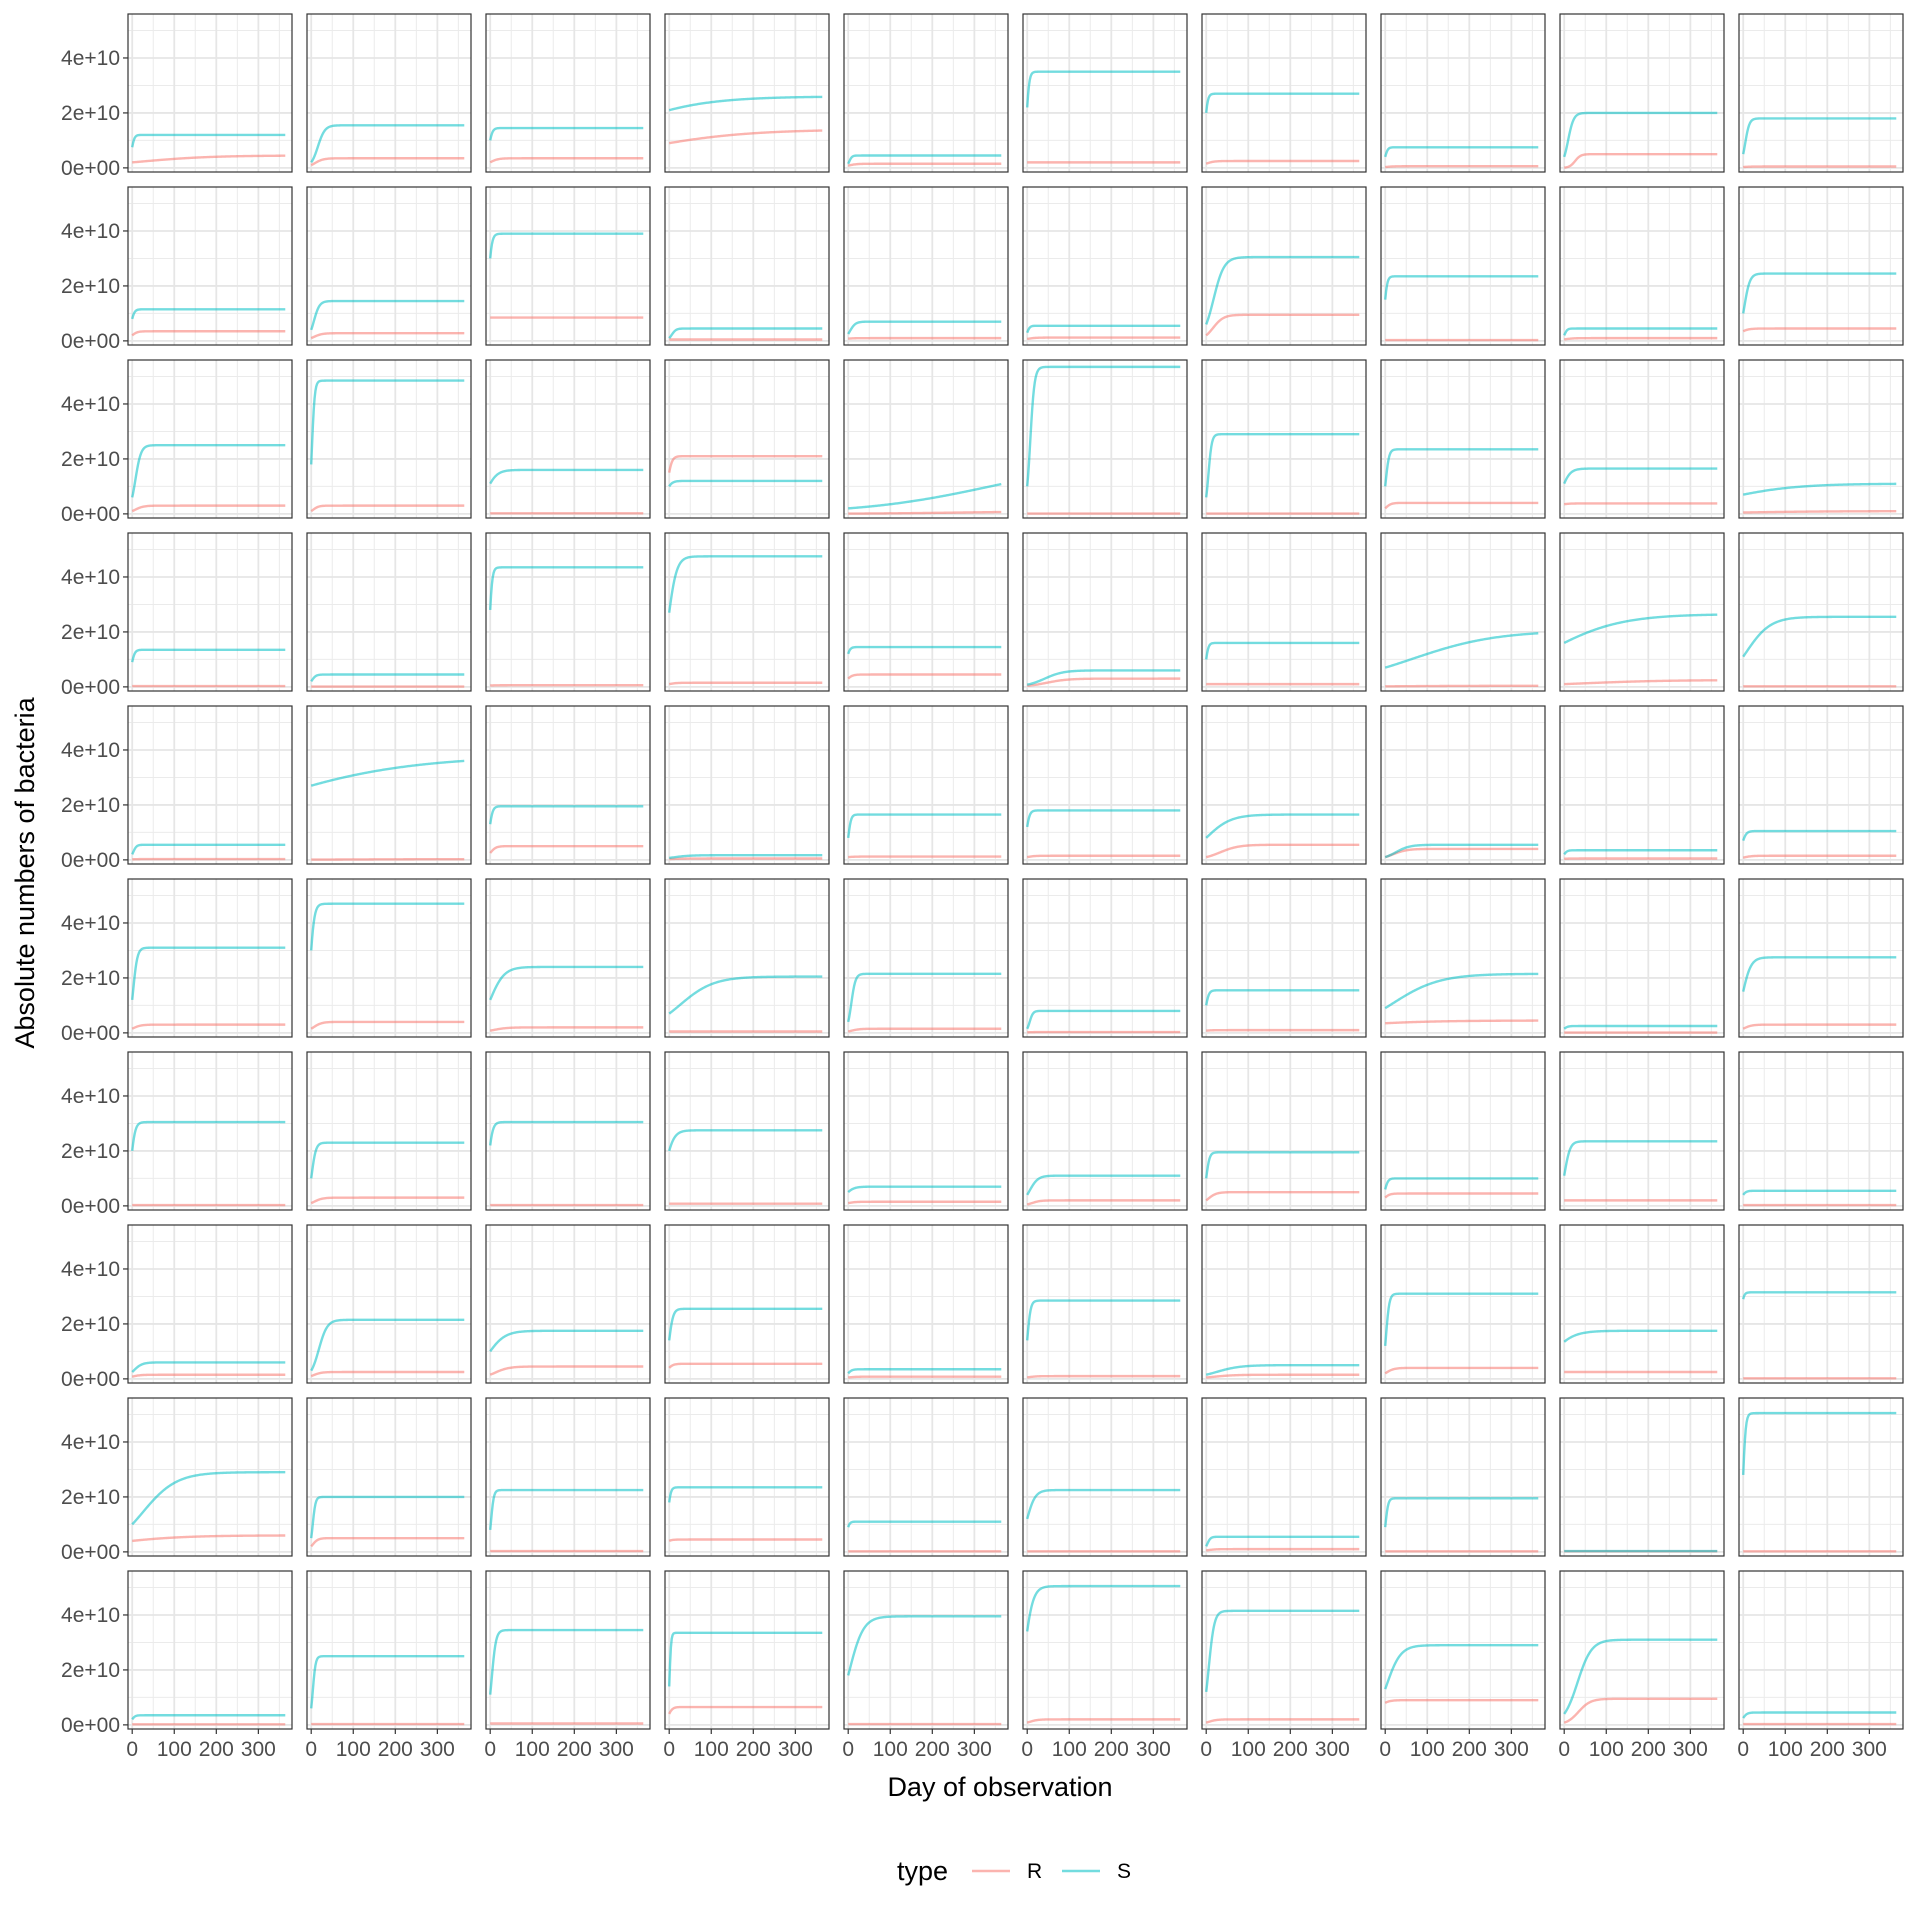 This screenshot has height=1920, width=1920. What do you see at coordinates (999, 1787) in the screenshot?
I see `x-axis-title: Day of observation` at bounding box center [999, 1787].